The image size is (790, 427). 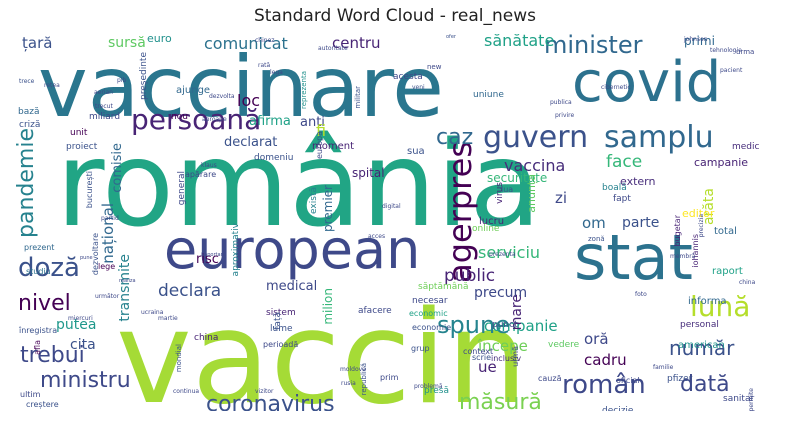 What do you see at coordinates (356, 43) in the screenshot?
I see `cloud-word: centru` at bounding box center [356, 43].